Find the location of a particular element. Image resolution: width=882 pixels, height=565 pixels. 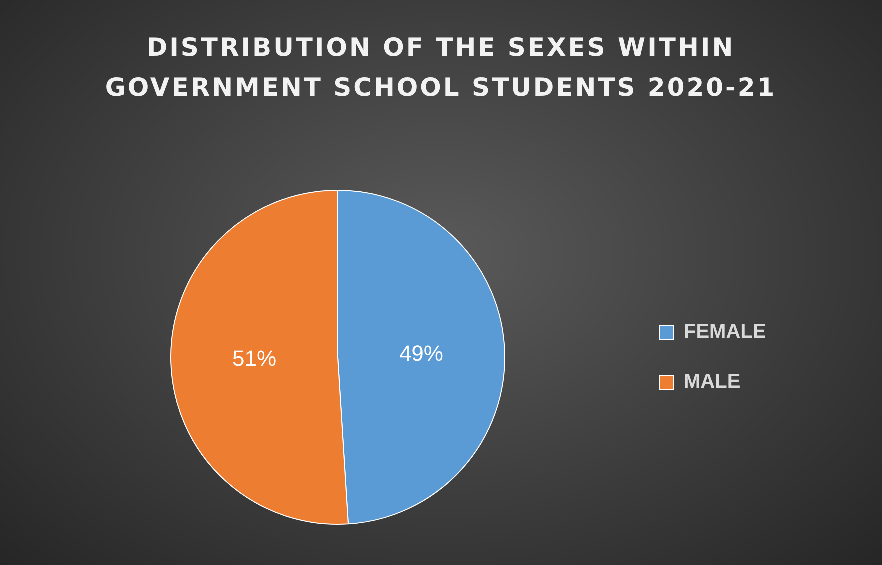

data-label: 51% is located at coordinates (254, 359).